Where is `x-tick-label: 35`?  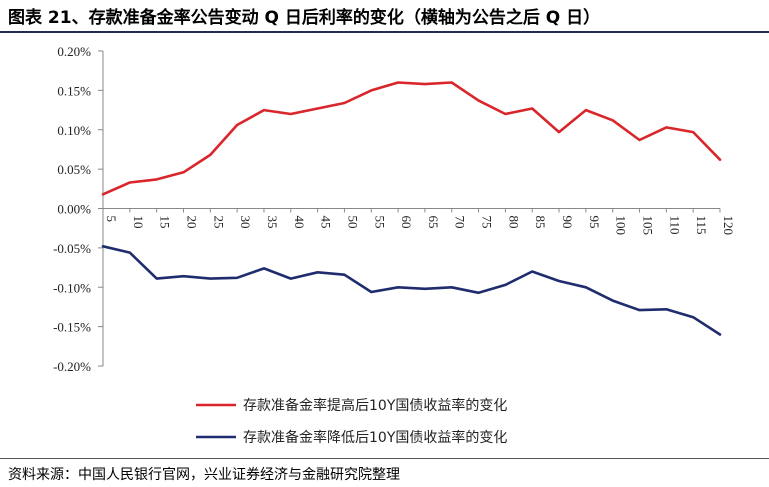 x-tick-label: 35 is located at coordinates (272, 222).